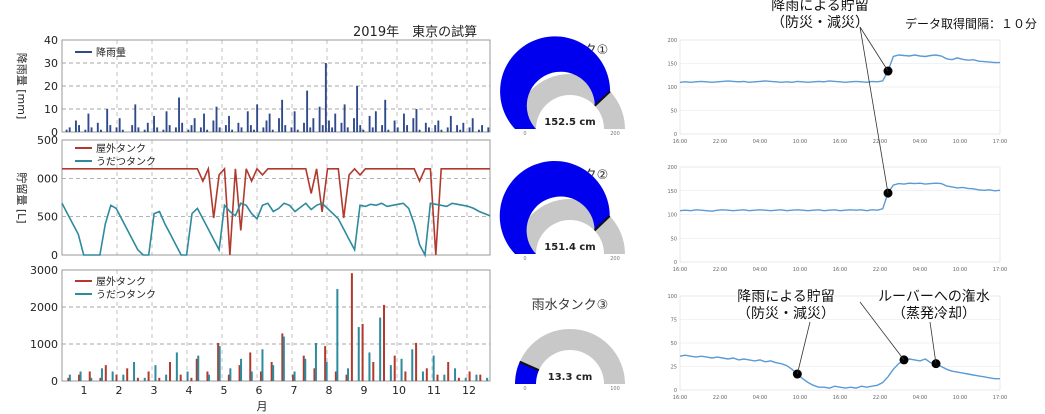  What do you see at coordinates (524, 259) in the screenshot?
I see `gauge-min: 0` at bounding box center [524, 259].